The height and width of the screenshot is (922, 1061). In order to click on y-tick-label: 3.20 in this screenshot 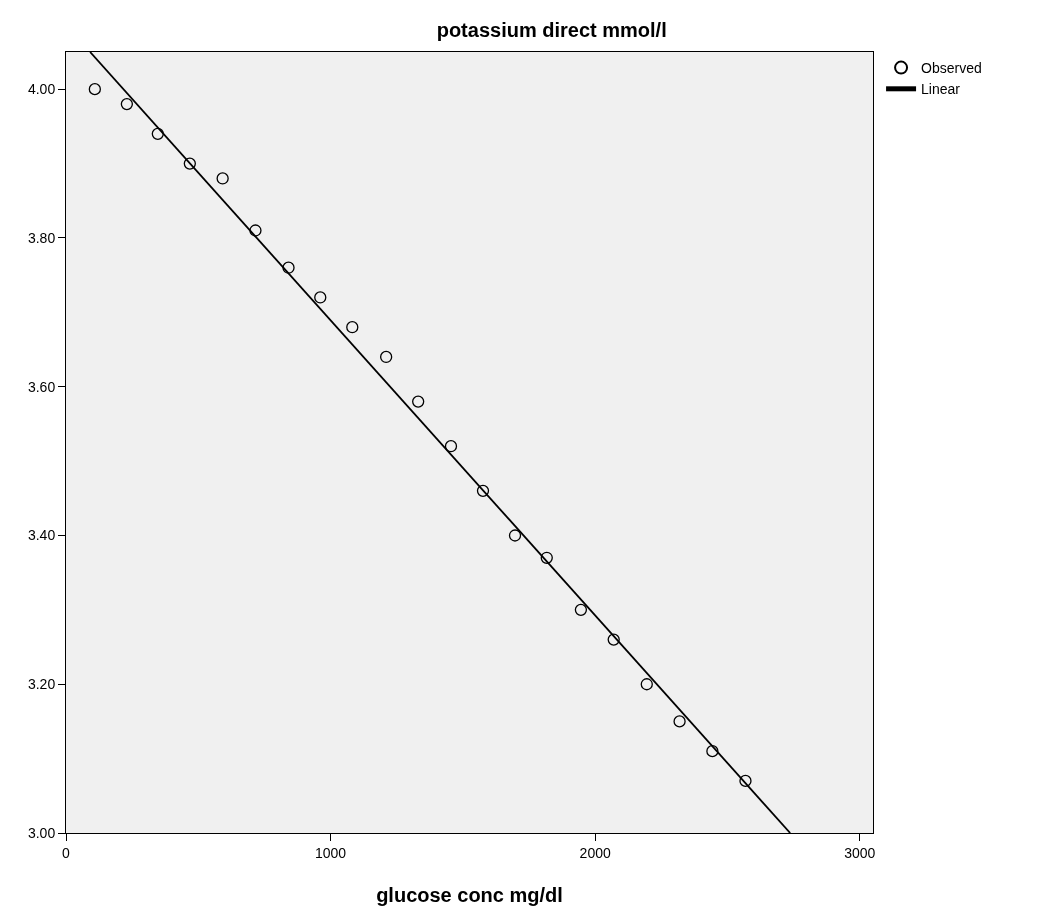, I will do `click(41, 684)`.